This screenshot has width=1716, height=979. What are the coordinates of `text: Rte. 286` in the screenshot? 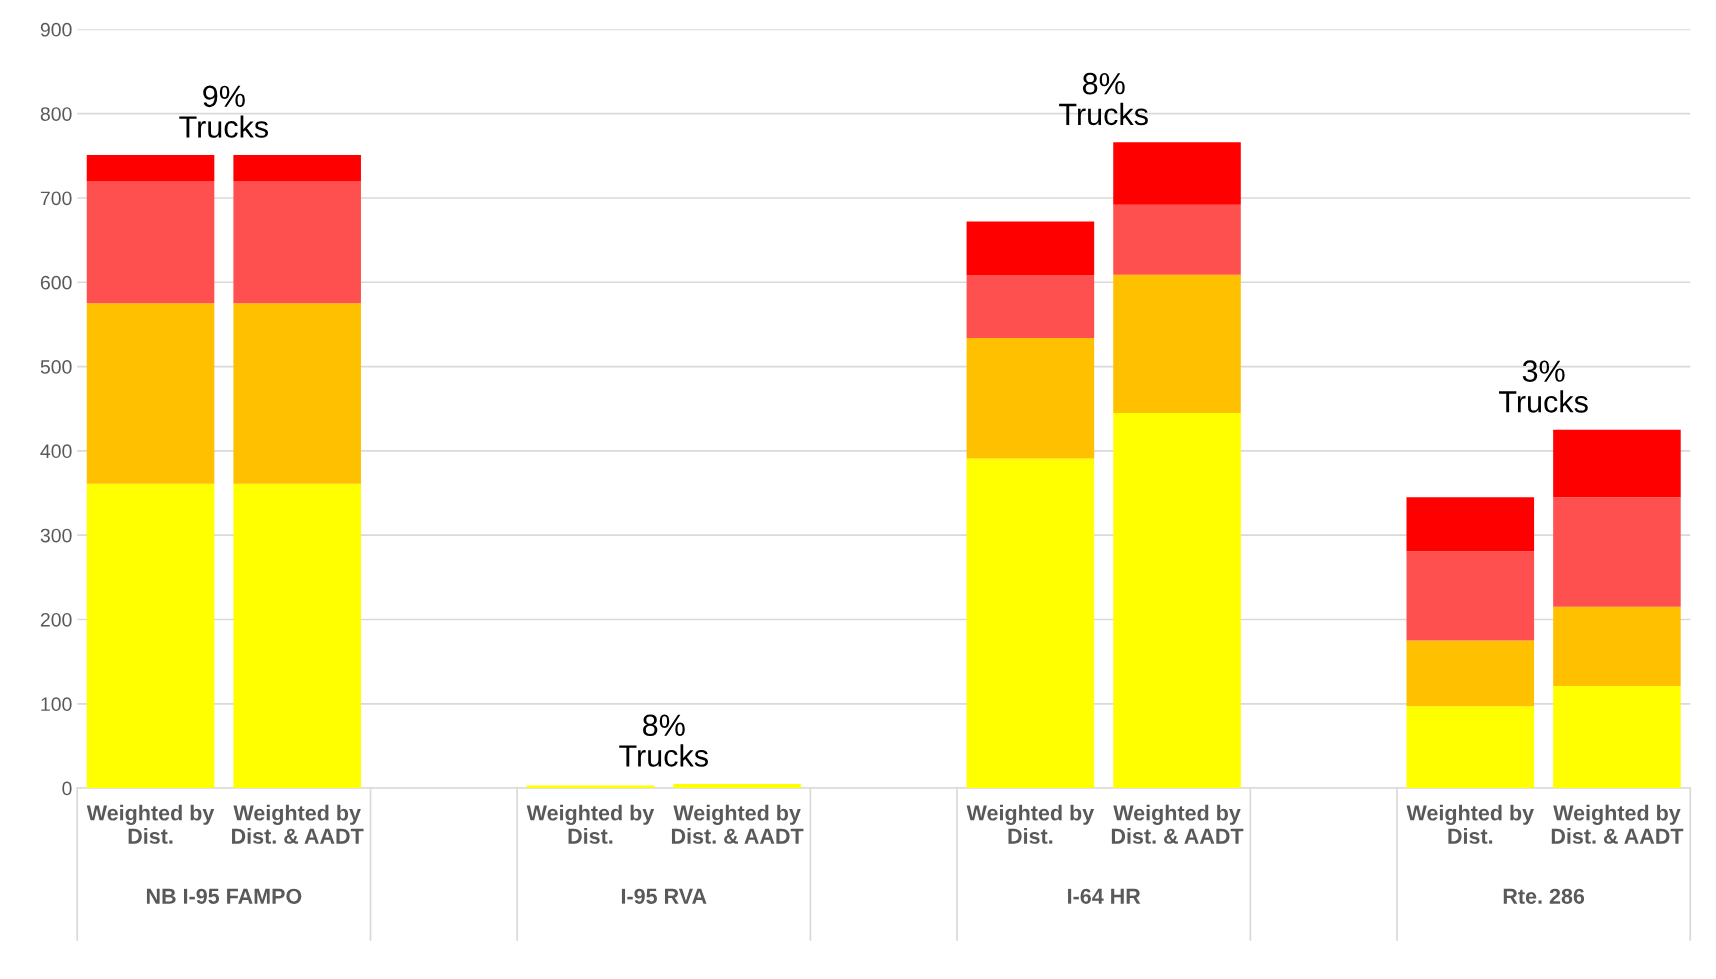 It's located at (1544, 896).